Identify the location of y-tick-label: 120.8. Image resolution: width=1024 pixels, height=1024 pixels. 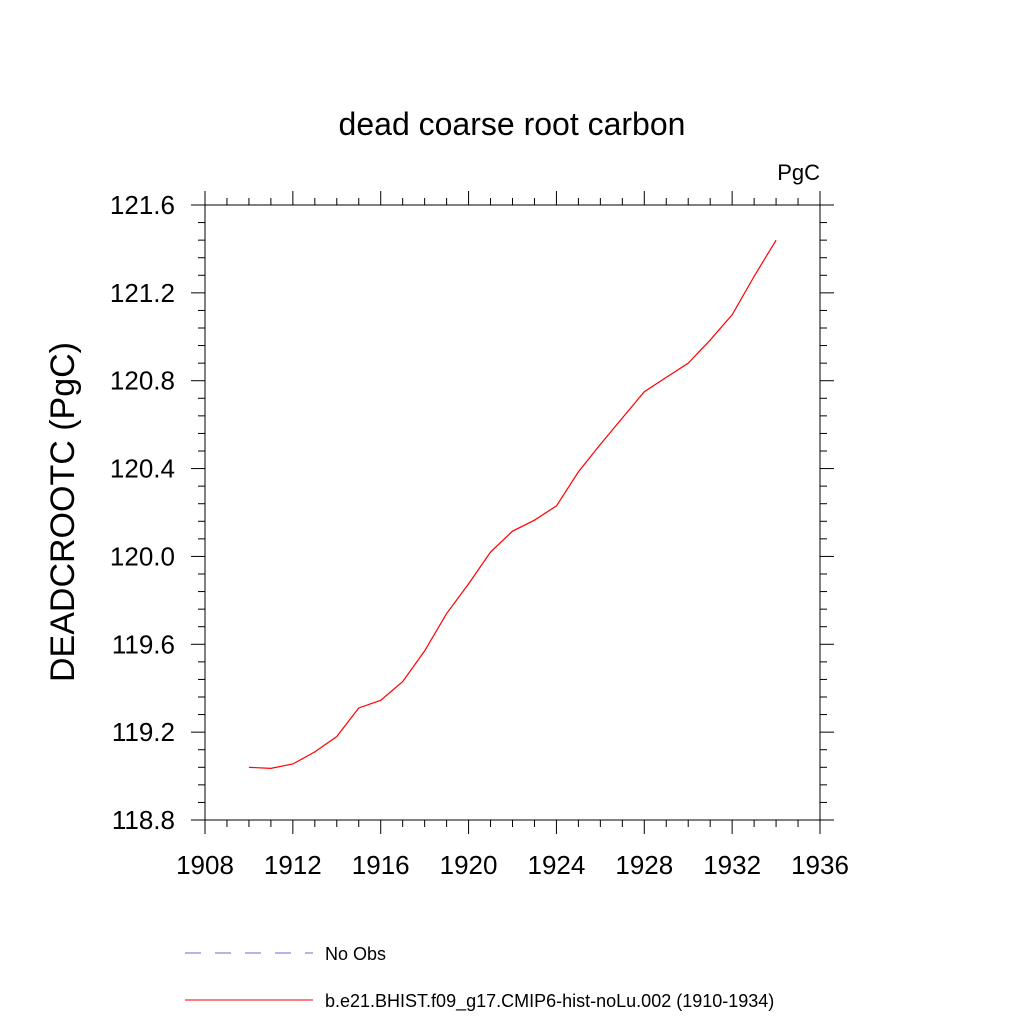
(142, 381).